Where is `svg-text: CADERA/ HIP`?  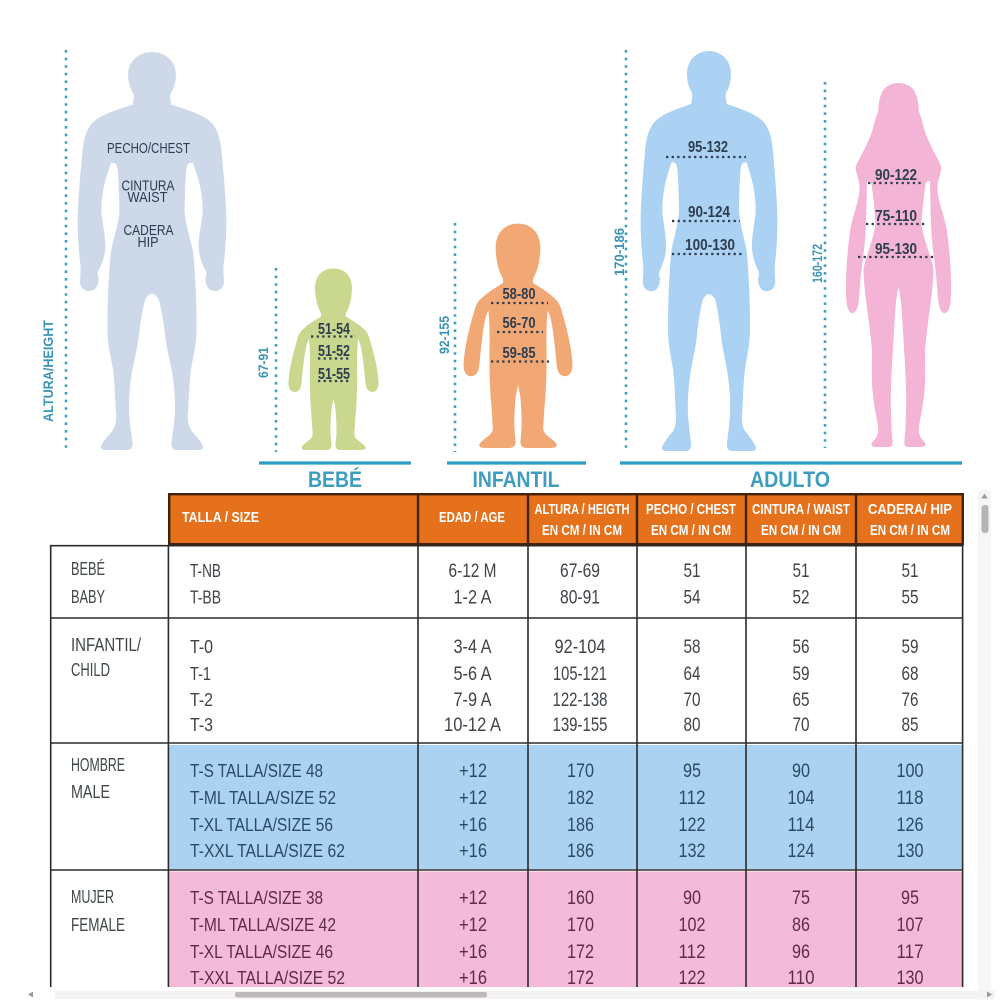 svg-text: CADERA/ HIP is located at coordinates (910, 509).